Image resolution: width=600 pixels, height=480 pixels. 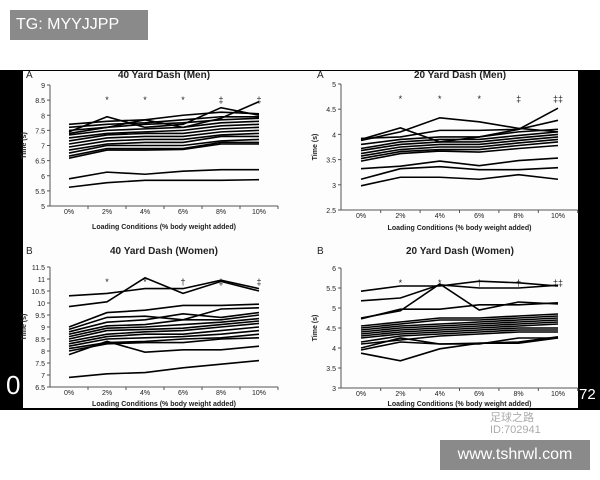 I want to click on y-tick-label: 5.5, so click(x=40, y=192).